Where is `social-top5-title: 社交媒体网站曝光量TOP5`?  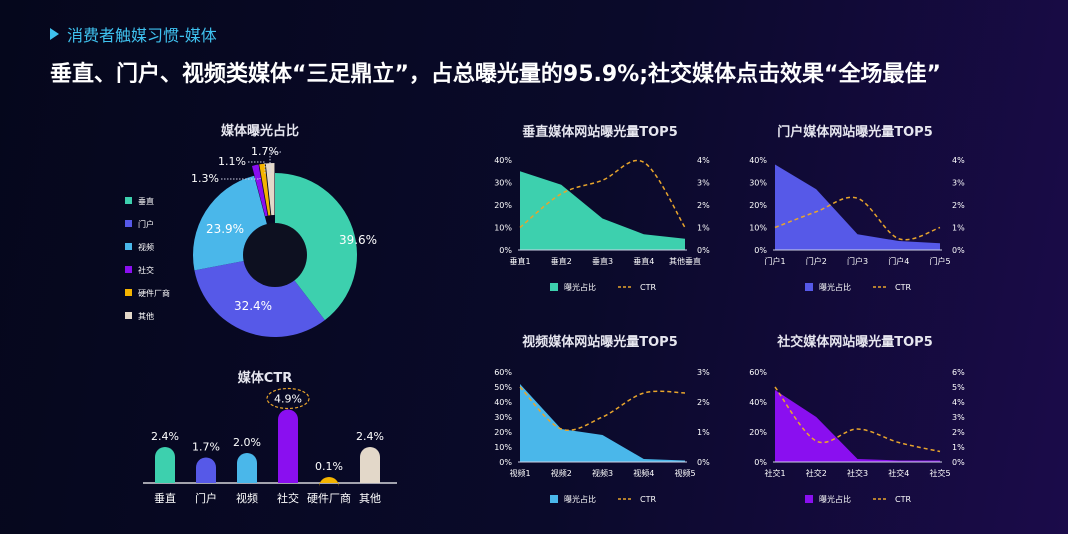 social-top5-title: 社交媒体网站曝光量TOP5 is located at coordinates (855, 342).